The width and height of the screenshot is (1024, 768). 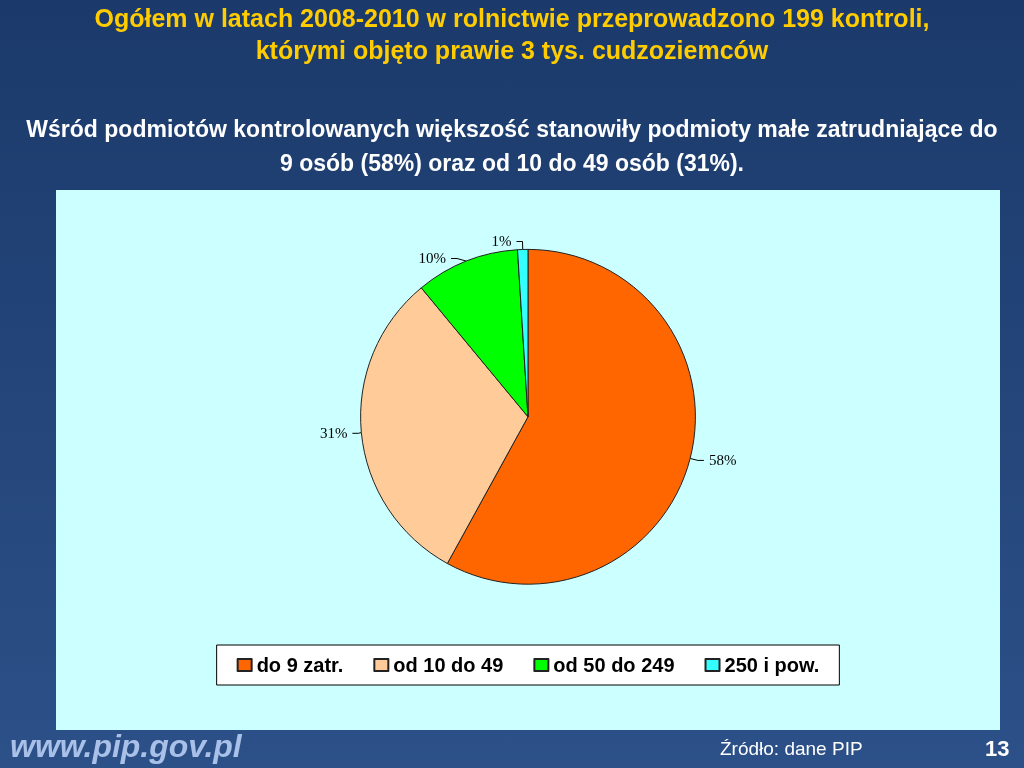 I want to click on data-label: 10%, so click(x=432, y=258).